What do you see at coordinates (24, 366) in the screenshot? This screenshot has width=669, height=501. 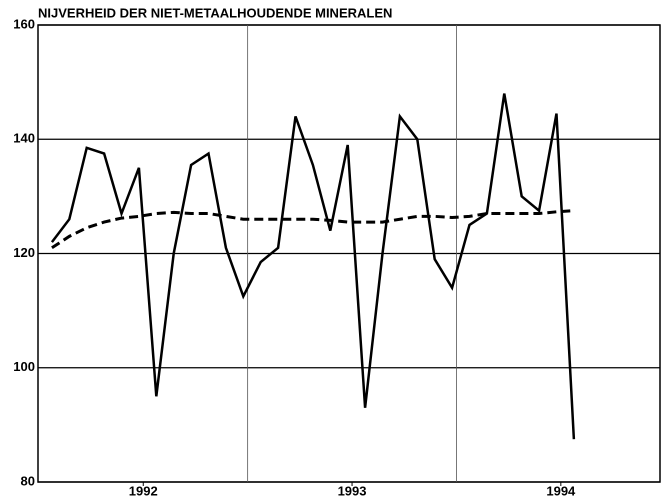 I see `y-tick-label: 100` at bounding box center [24, 366].